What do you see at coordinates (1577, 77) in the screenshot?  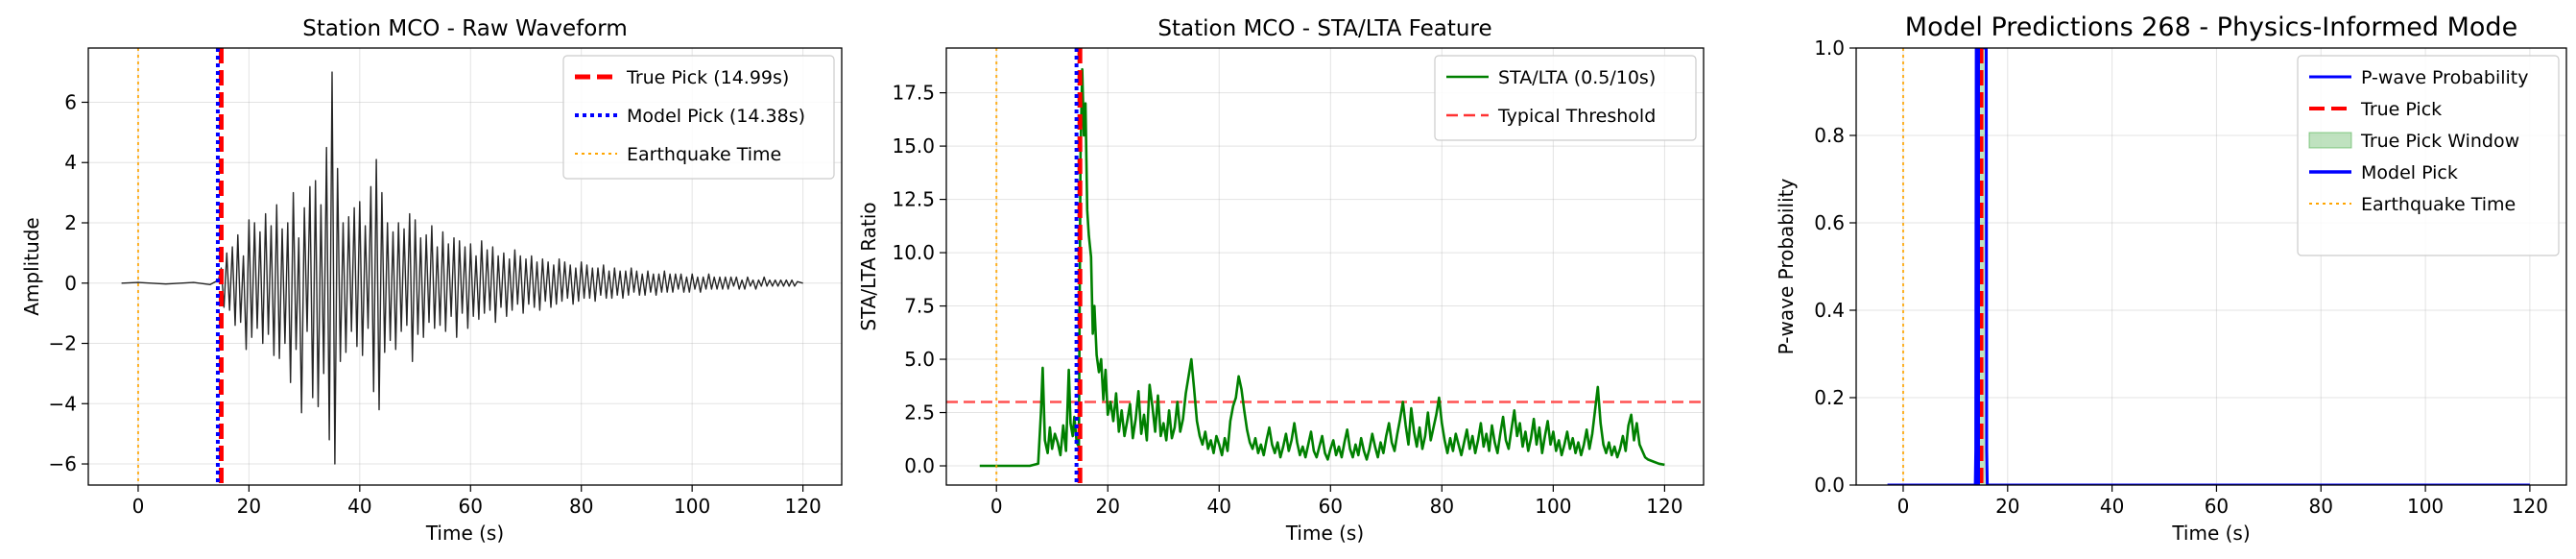 I see `legend-entry-sta-lta: STA/LTA (0.5/10s)` at bounding box center [1577, 77].